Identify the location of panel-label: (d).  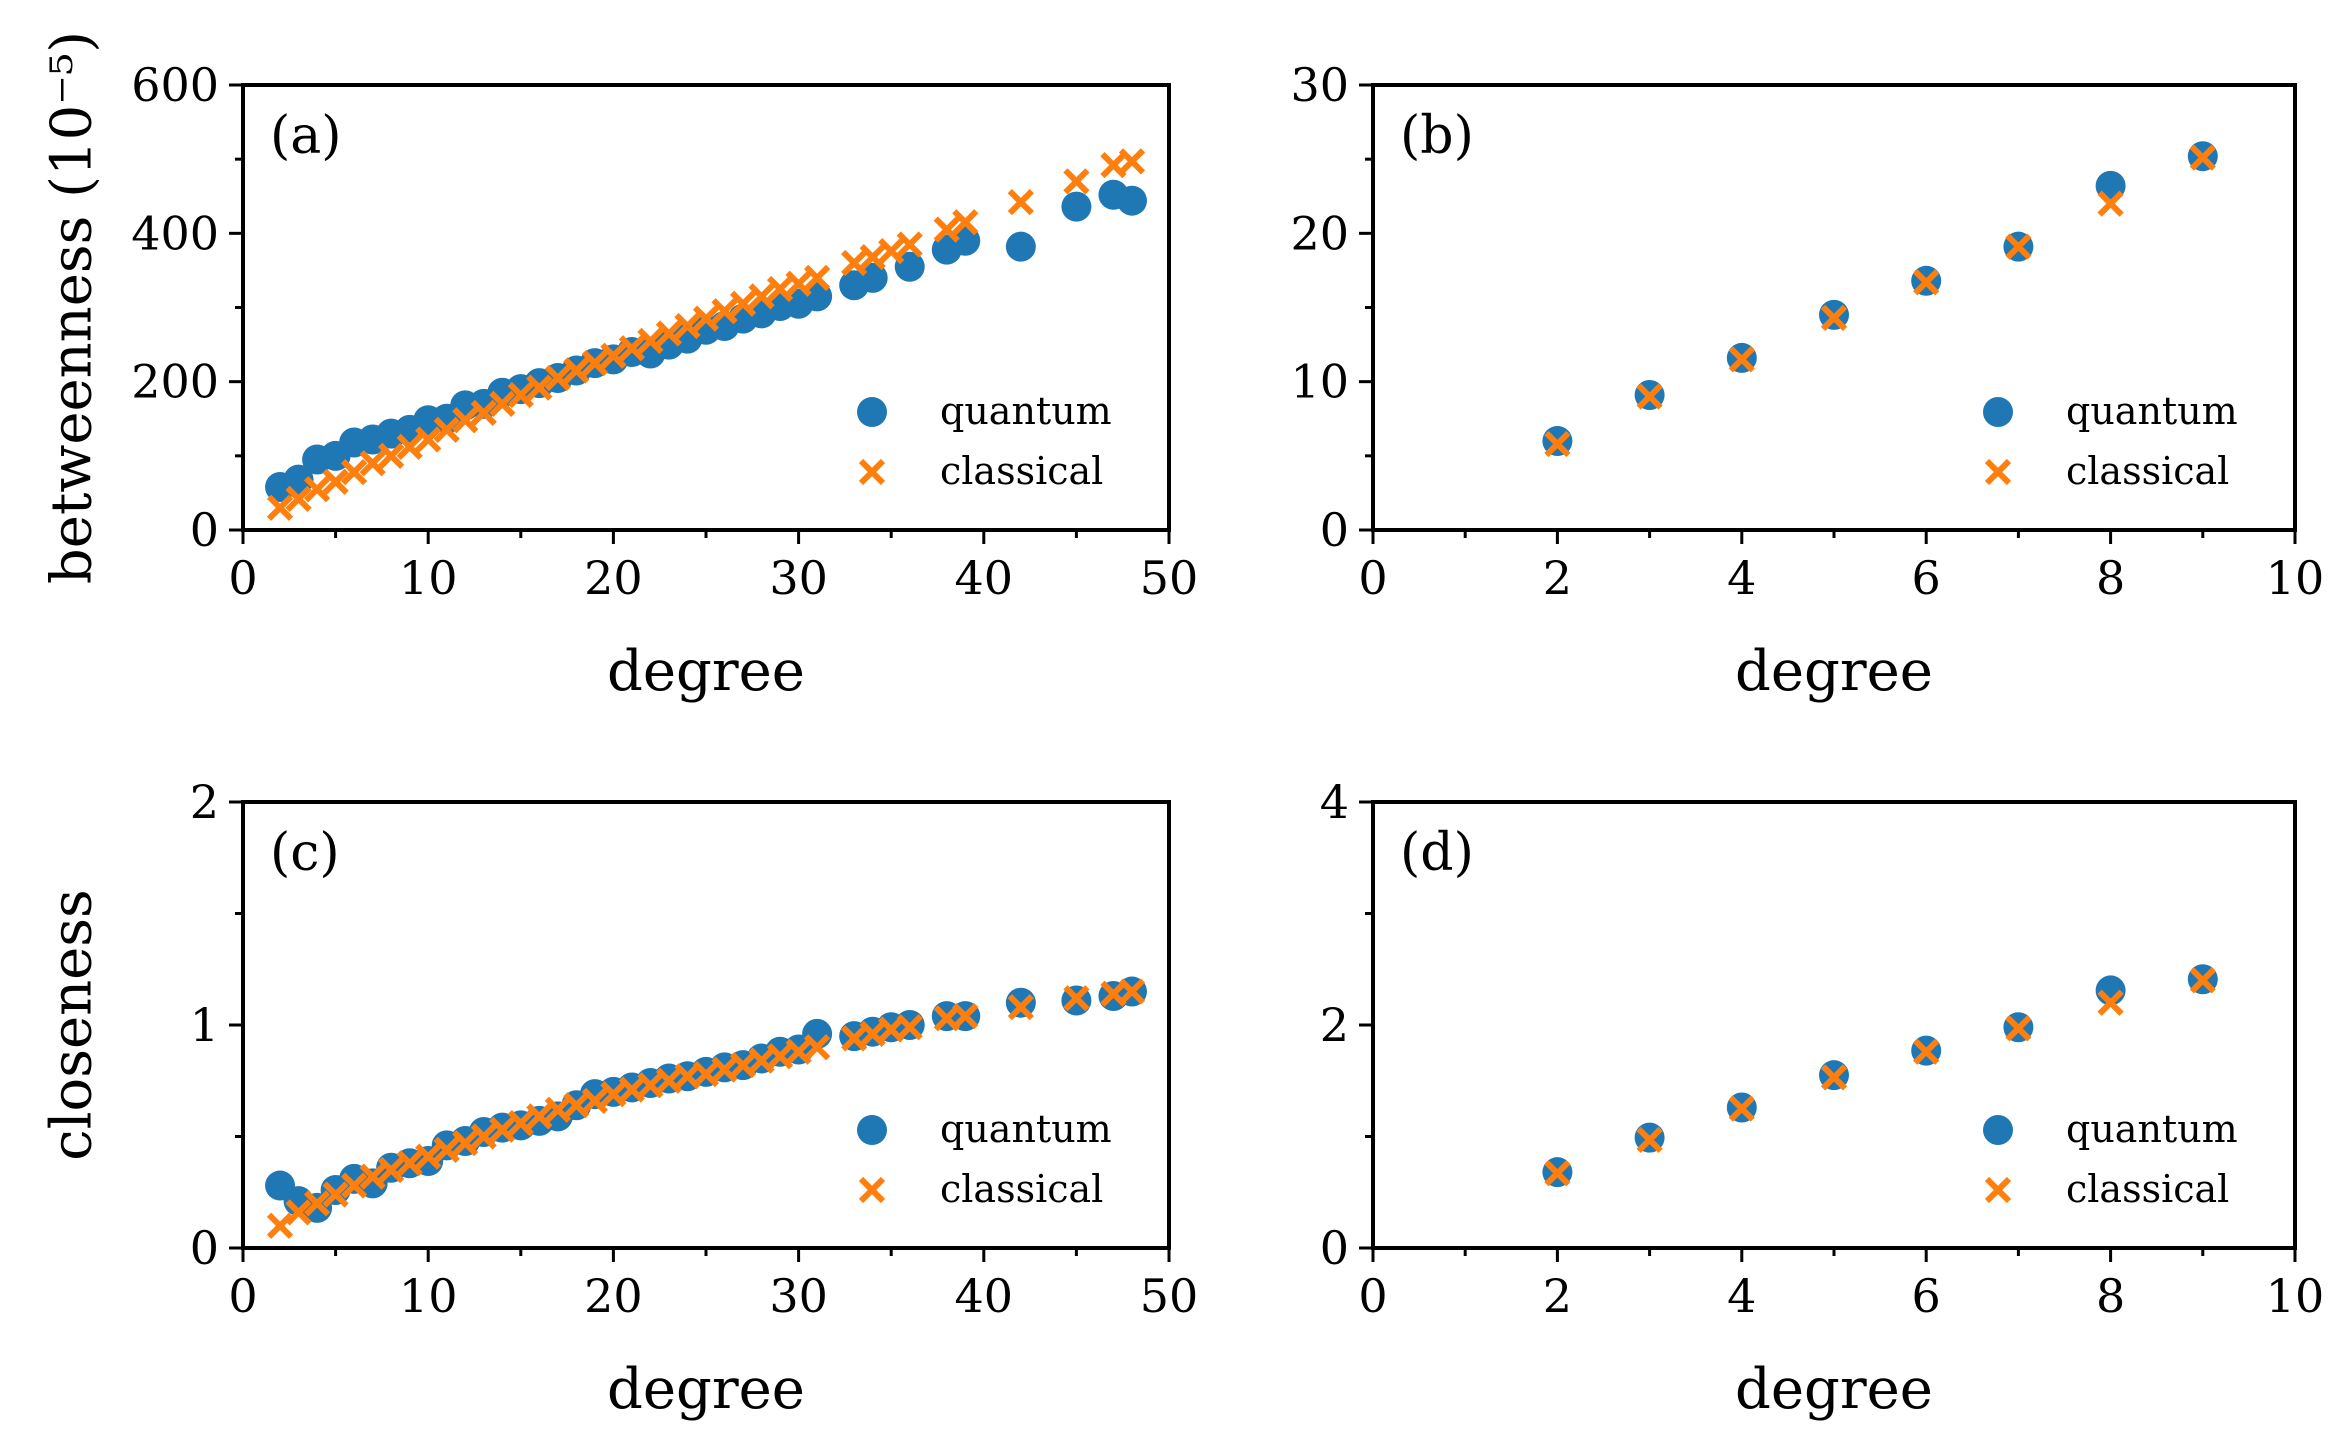
(1437, 853).